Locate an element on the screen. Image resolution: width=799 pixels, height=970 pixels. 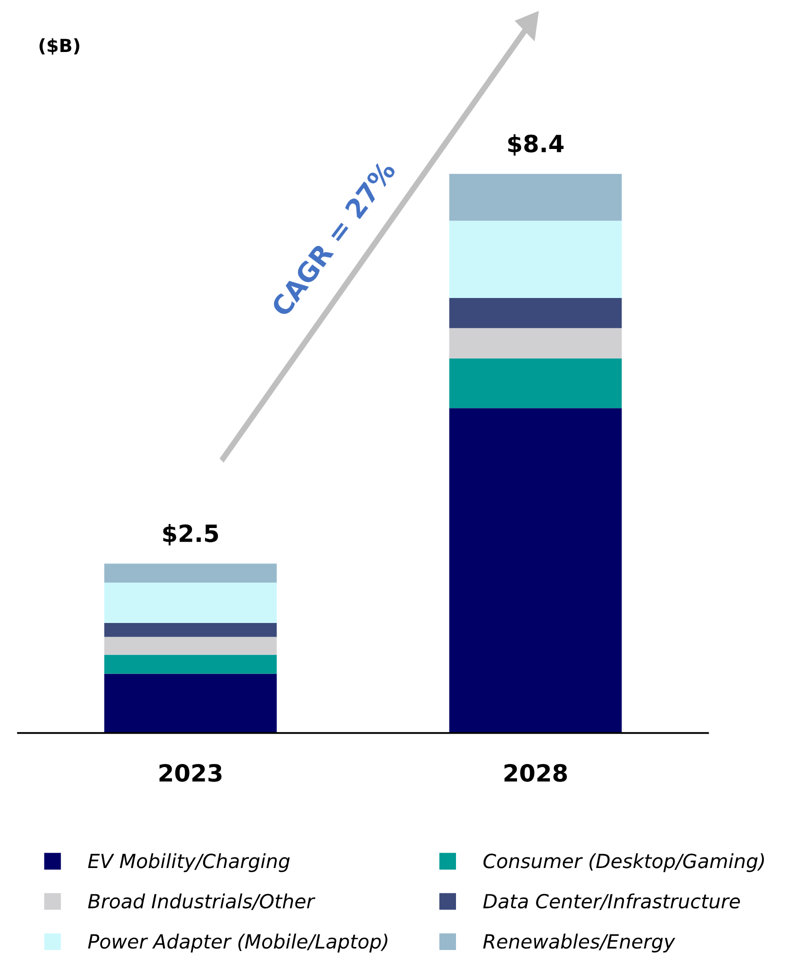
legend-label: Data Center/Infrastructure is located at coordinates (611, 901).